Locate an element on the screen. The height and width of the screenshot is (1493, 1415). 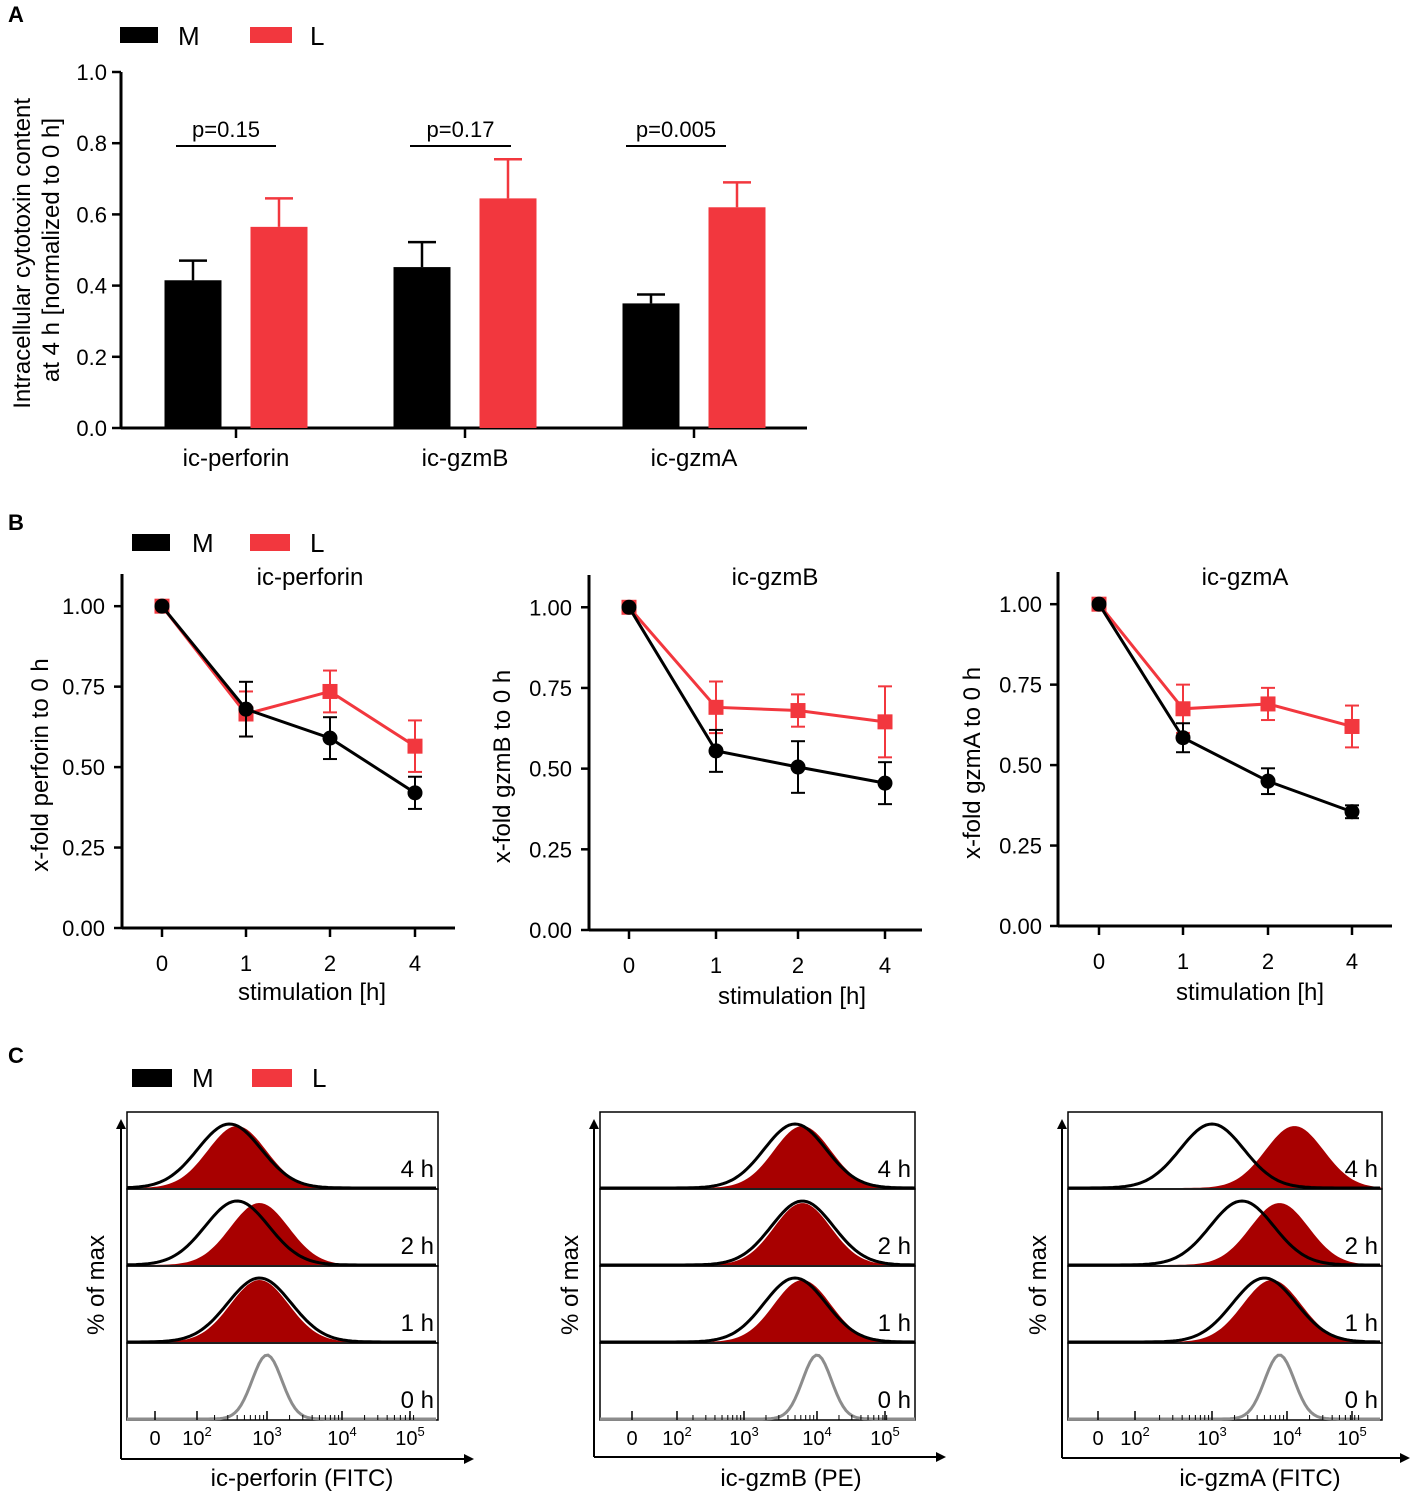
category-label: ic-perforin is located at coordinates (236, 458).